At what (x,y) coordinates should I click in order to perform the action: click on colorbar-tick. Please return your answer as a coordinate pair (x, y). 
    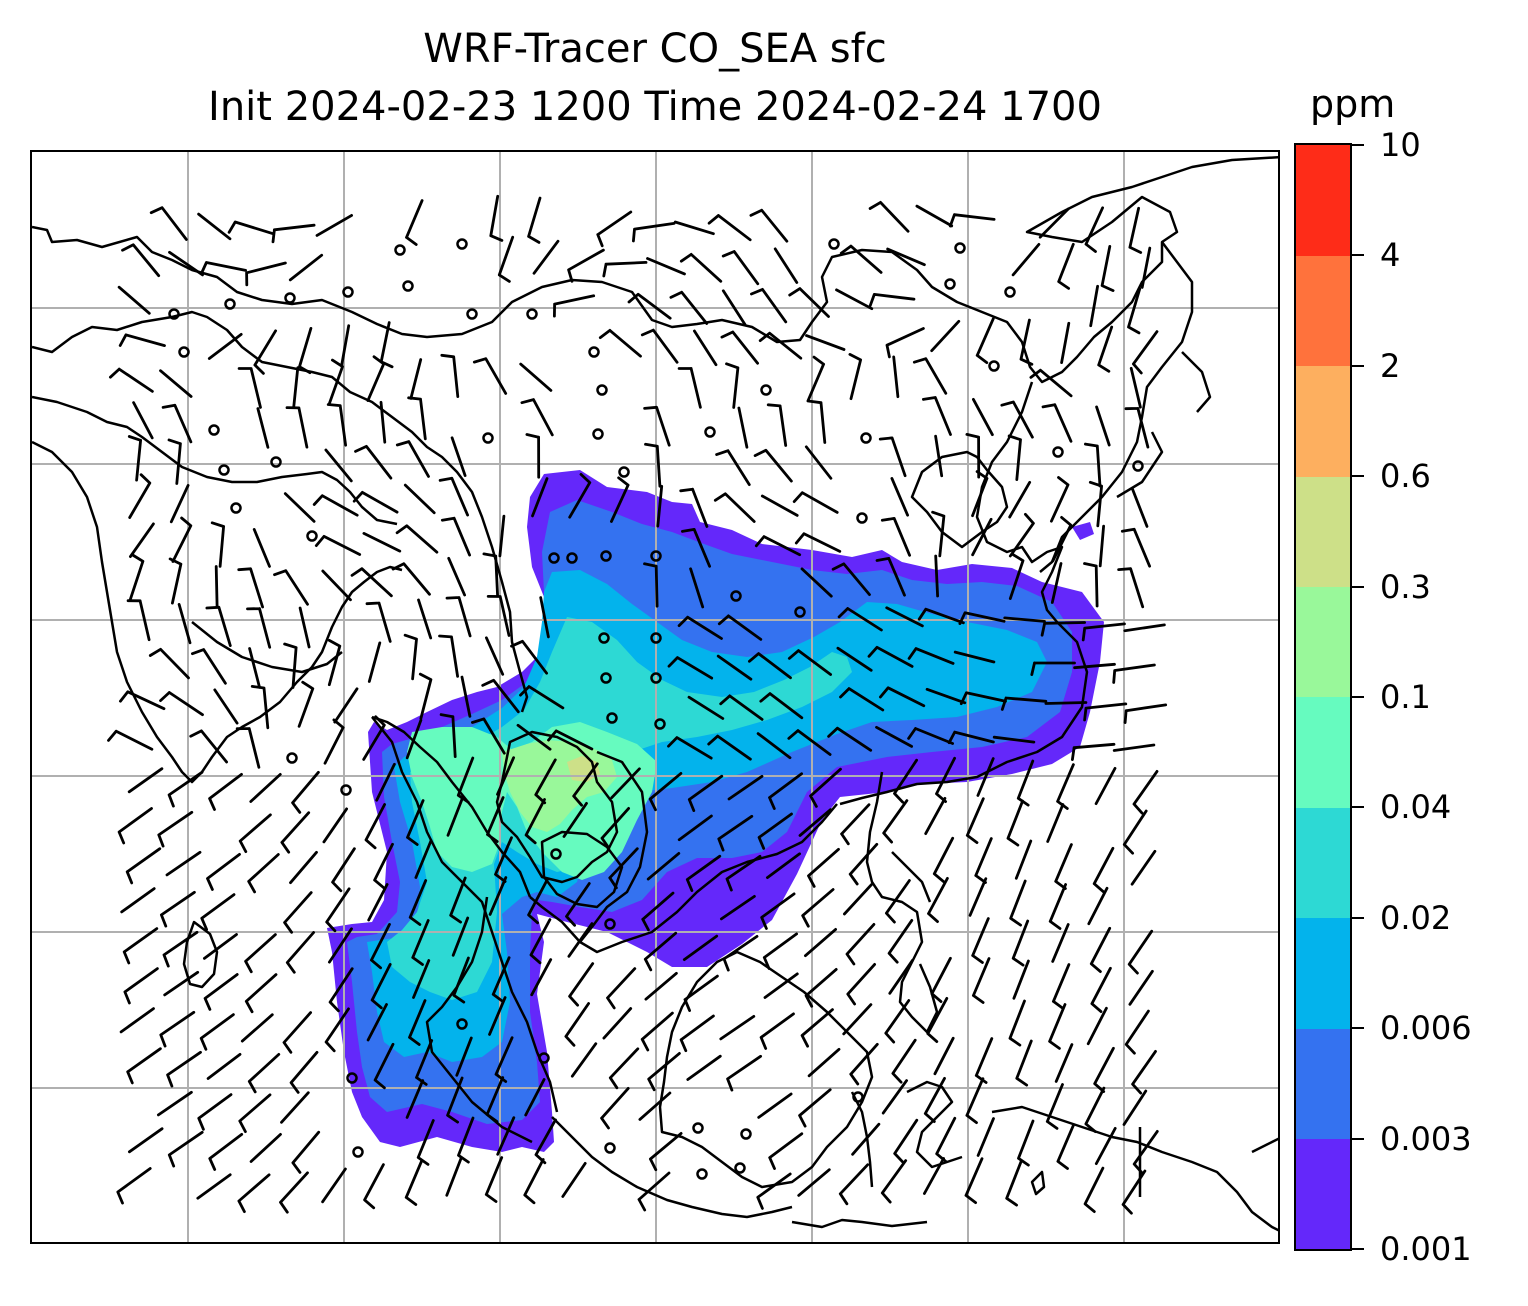
    Looking at the image, I should click on (1358, 807).